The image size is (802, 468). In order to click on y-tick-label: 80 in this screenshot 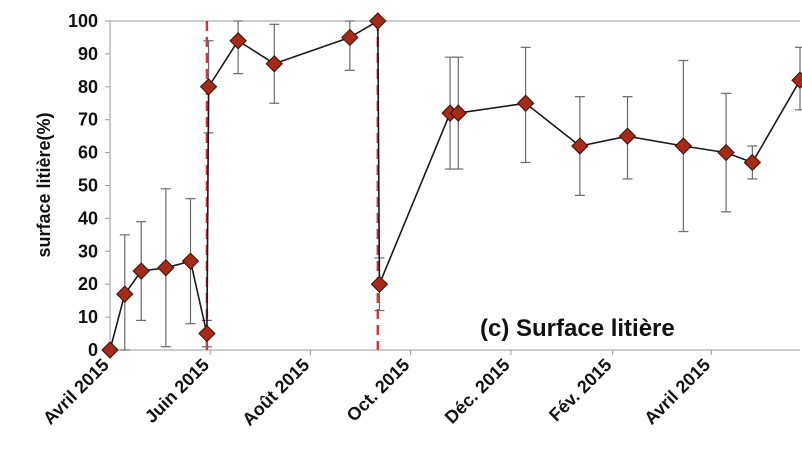, I will do `click(88, 87)`.